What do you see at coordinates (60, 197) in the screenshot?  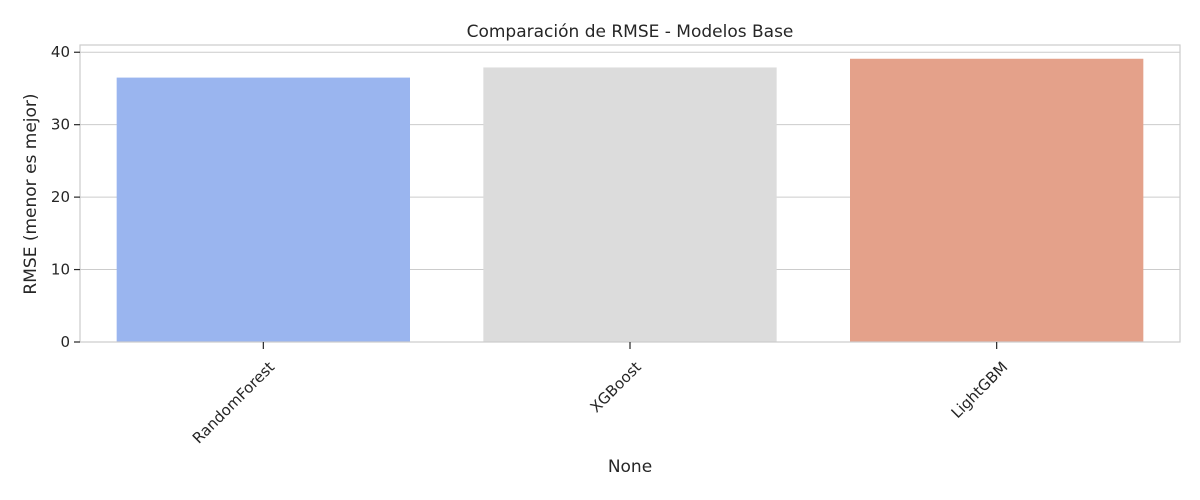 I see `y-tick-label: 20` at bounding box center [60, 197].